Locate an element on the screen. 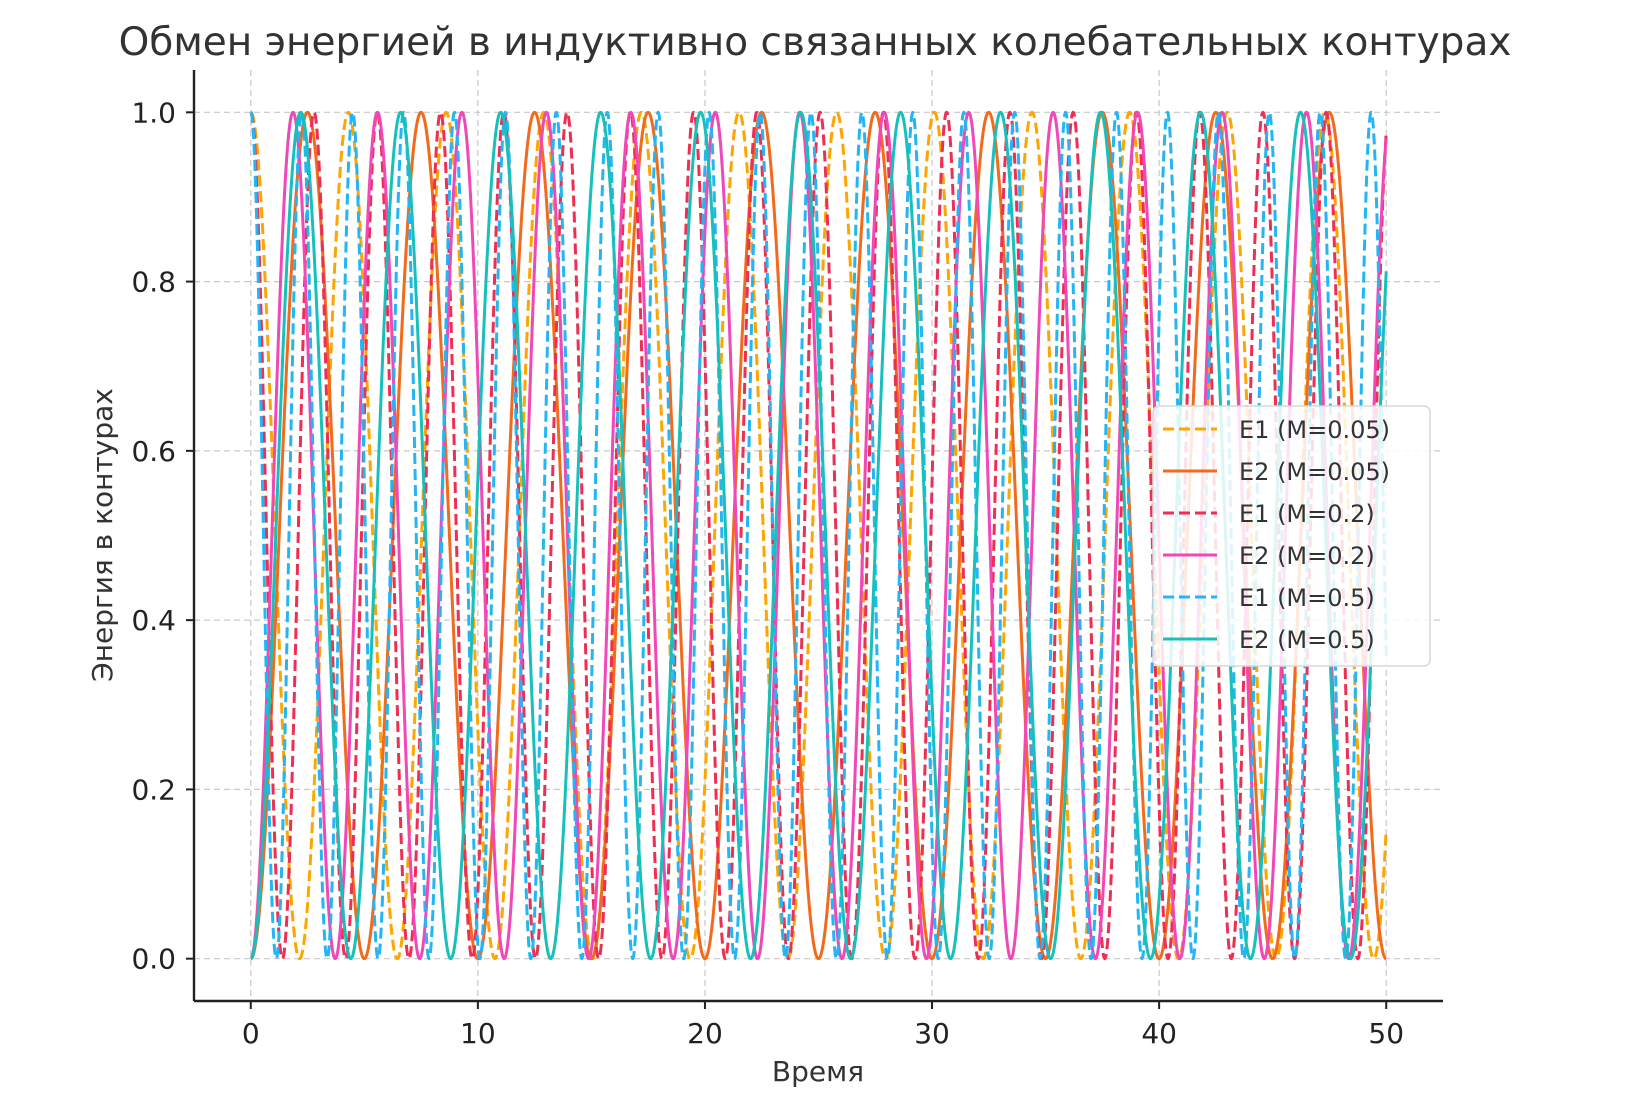 This screenshot has height=1102, width=1627. y-tick-label: 0.2 is located at coordinates (153, 789).